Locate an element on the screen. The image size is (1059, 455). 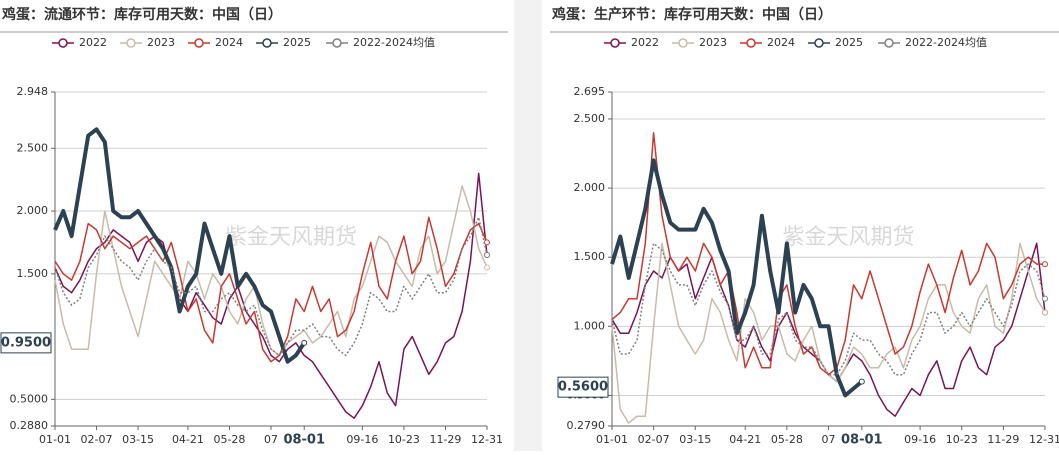
y-tick-label: 0.5000 is located at coordinates (29, 398).